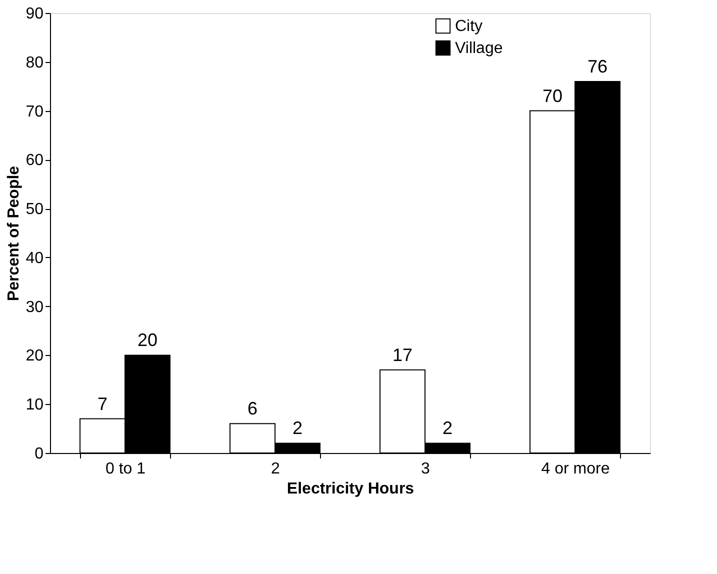 The width and height of the screenshot is (717, 574). What do you see at coordinates (275, 469) in the screenshot?
I see `x-tick-label: 2` at bounding box center [275, 469].